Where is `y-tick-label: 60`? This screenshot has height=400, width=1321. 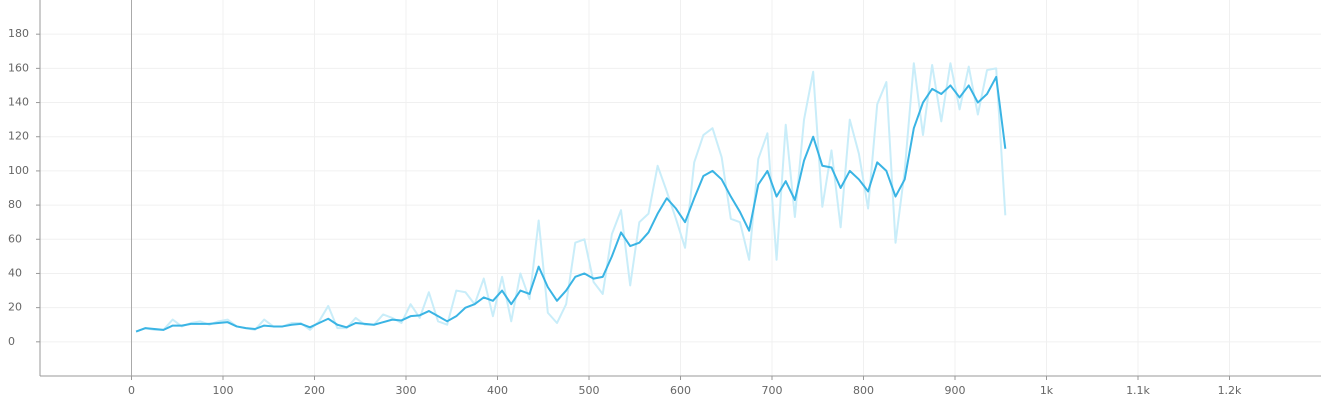
y-tick-label: 60 is located at coordinates (15, 238).